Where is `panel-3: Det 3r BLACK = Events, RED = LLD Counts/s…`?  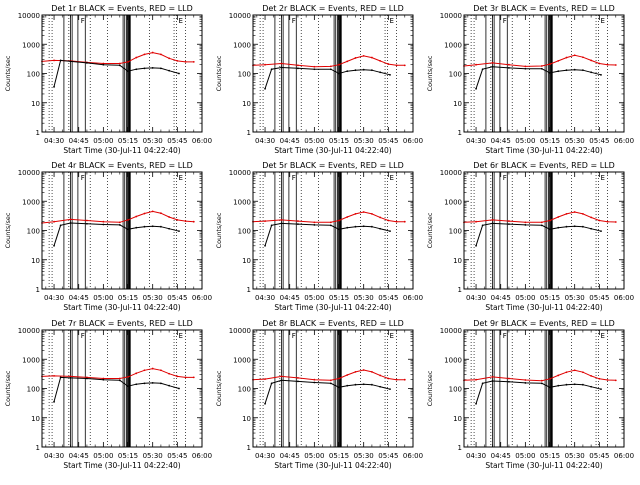 panel-3: Det 3r BLACK = Events, RED = LLD Counts/s… is located at coordinates (530, 79).